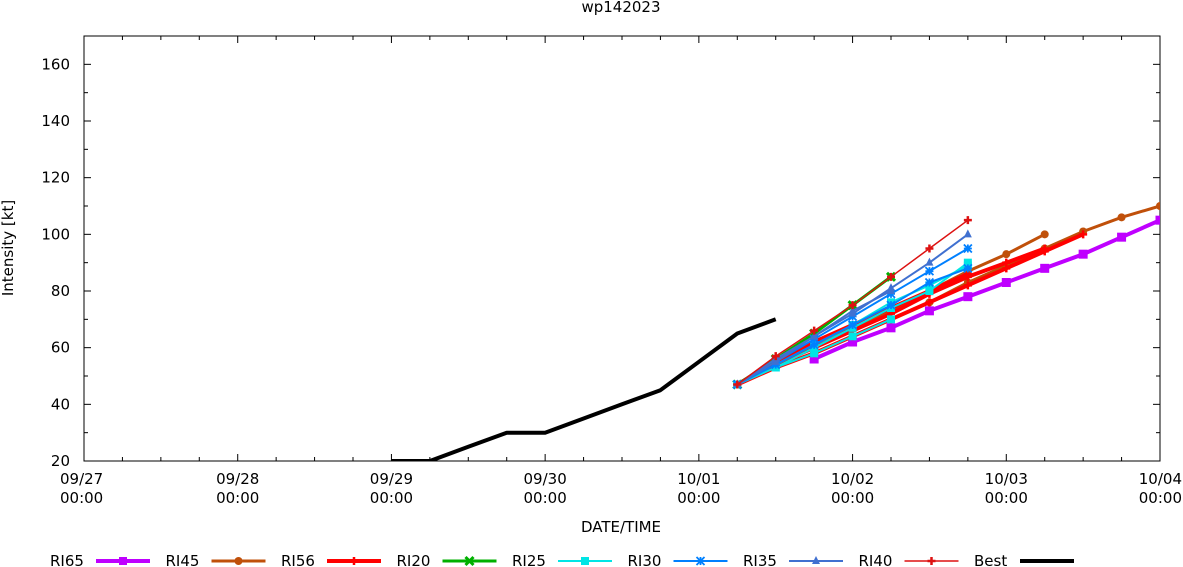 This screenshot has height=567, width=1183. Describe the element at coordinates (529, 559) in the screenshot. I see `legend-label: RI25` at that location.